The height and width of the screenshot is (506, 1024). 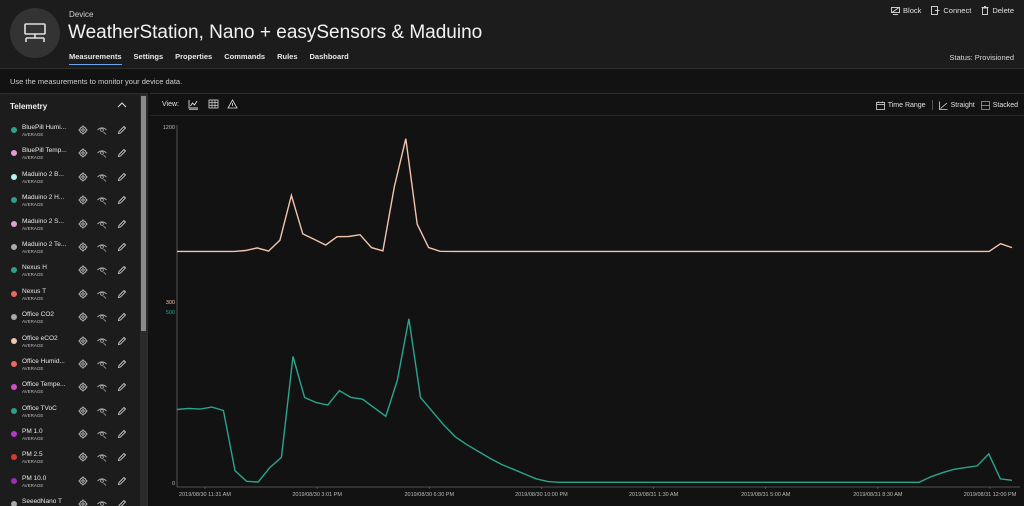 I want to click on time-range-button: Time Range, so click(x=900, y=105).